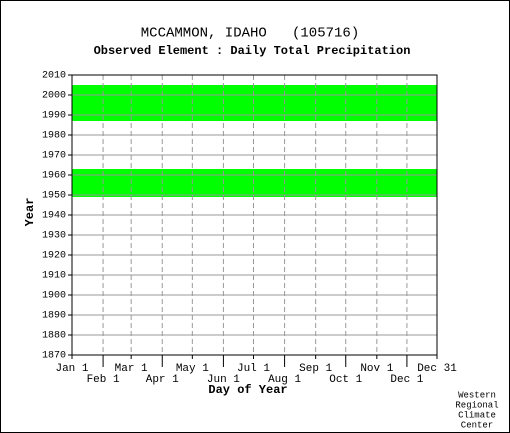 The image size is (510, 433). Describe the element at coordinates (284, 380) in the screenshot. I see `x-tick-label: Aug 1` at that location.